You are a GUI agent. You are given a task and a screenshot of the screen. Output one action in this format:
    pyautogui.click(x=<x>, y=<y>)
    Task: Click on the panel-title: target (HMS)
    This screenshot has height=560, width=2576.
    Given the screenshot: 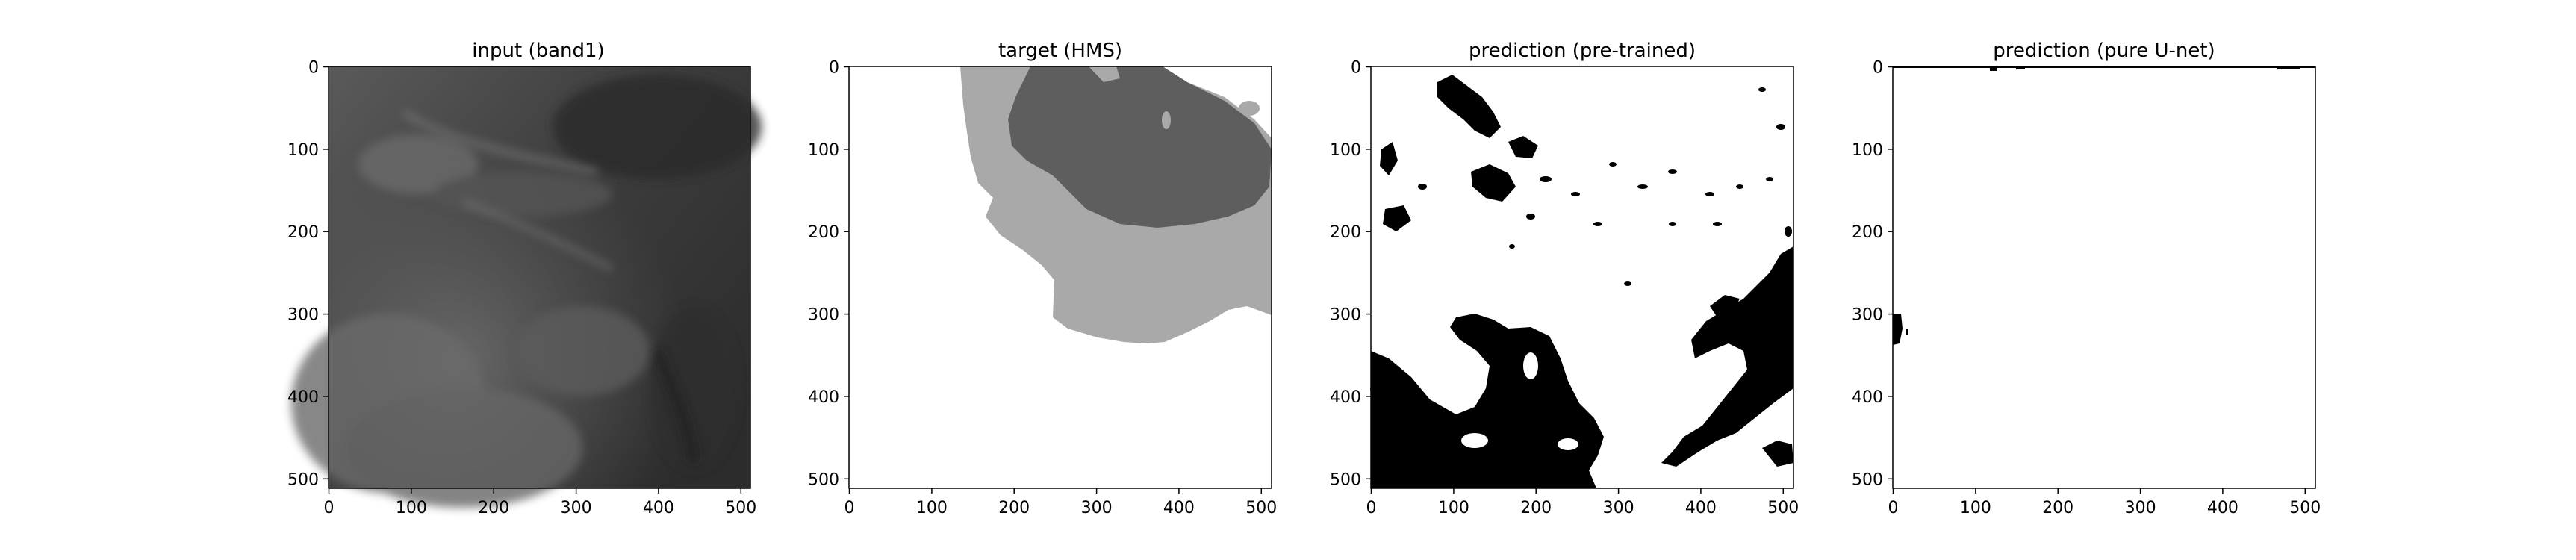 What is the action you would take?
    pyautogui.click(x=1060, y=51)
    